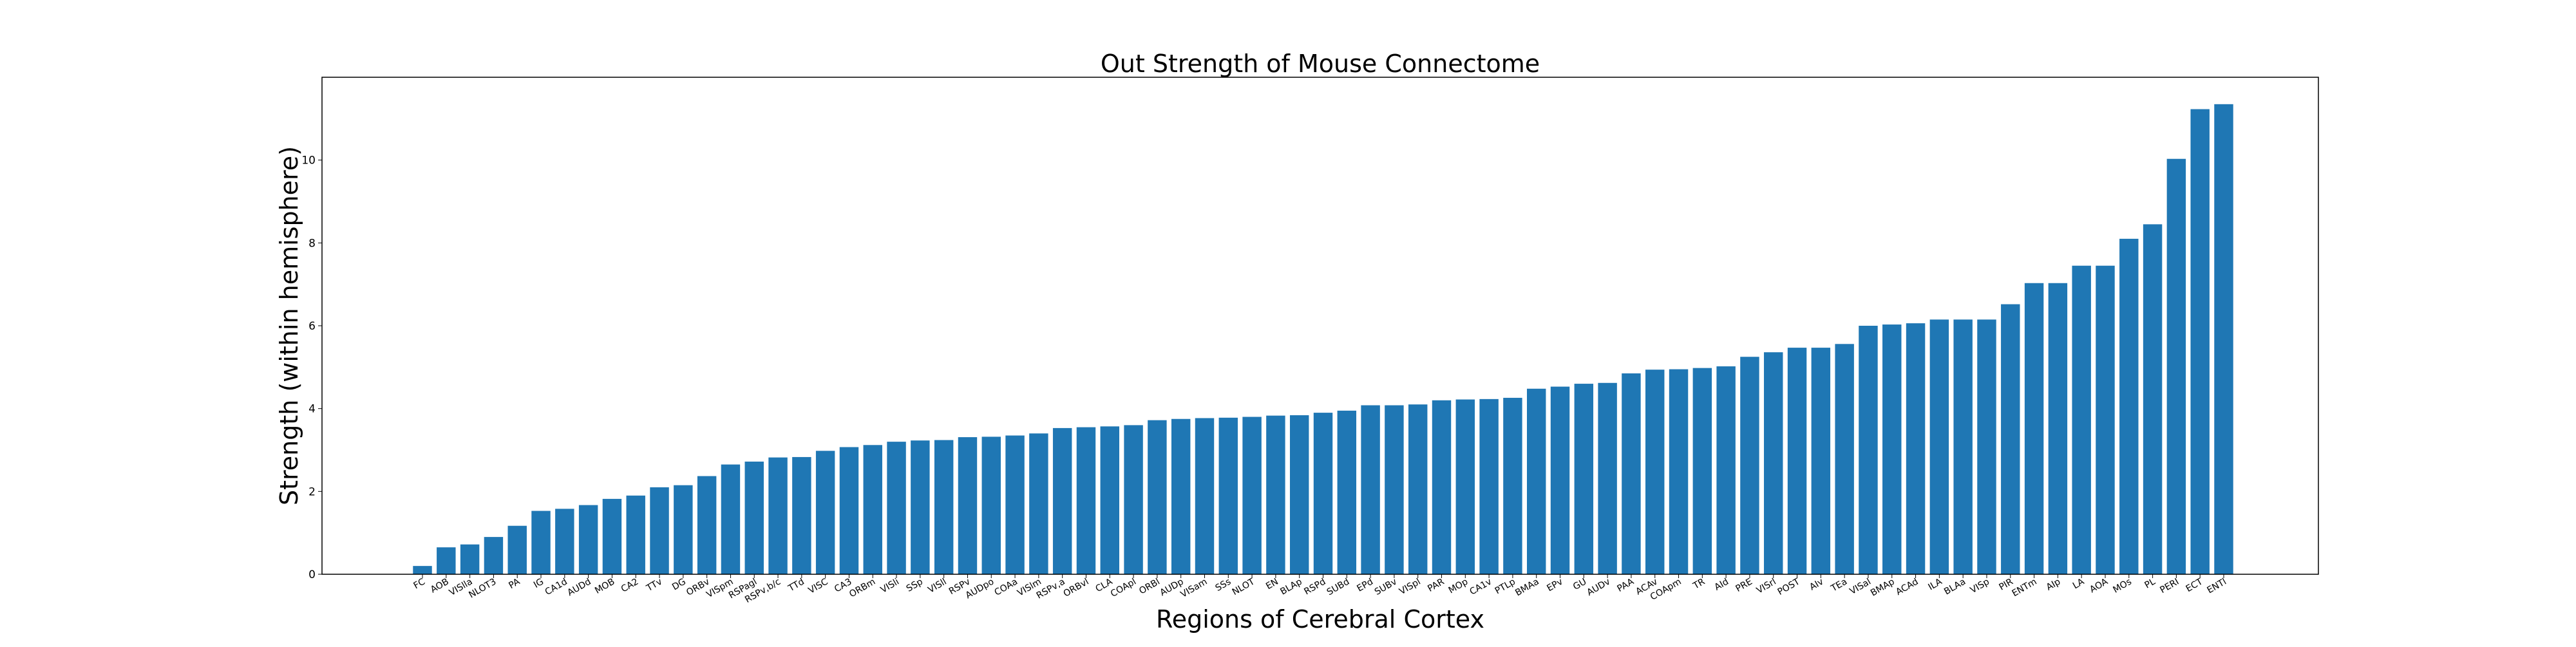  What do you see at coordinates (1038, 503) in the screenshot?
I see `bar-VISlm` at bounding box center [1038, 503].